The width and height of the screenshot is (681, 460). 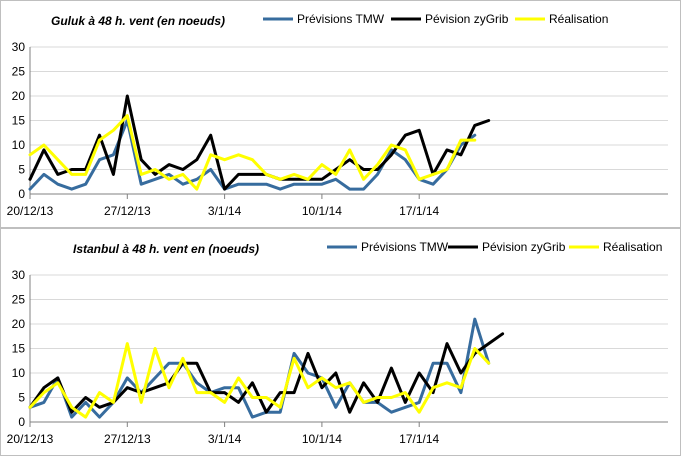 I want to click on chart-title: Istanbul à 48 h. vent en (noeuds), so click(x=166, y=249).